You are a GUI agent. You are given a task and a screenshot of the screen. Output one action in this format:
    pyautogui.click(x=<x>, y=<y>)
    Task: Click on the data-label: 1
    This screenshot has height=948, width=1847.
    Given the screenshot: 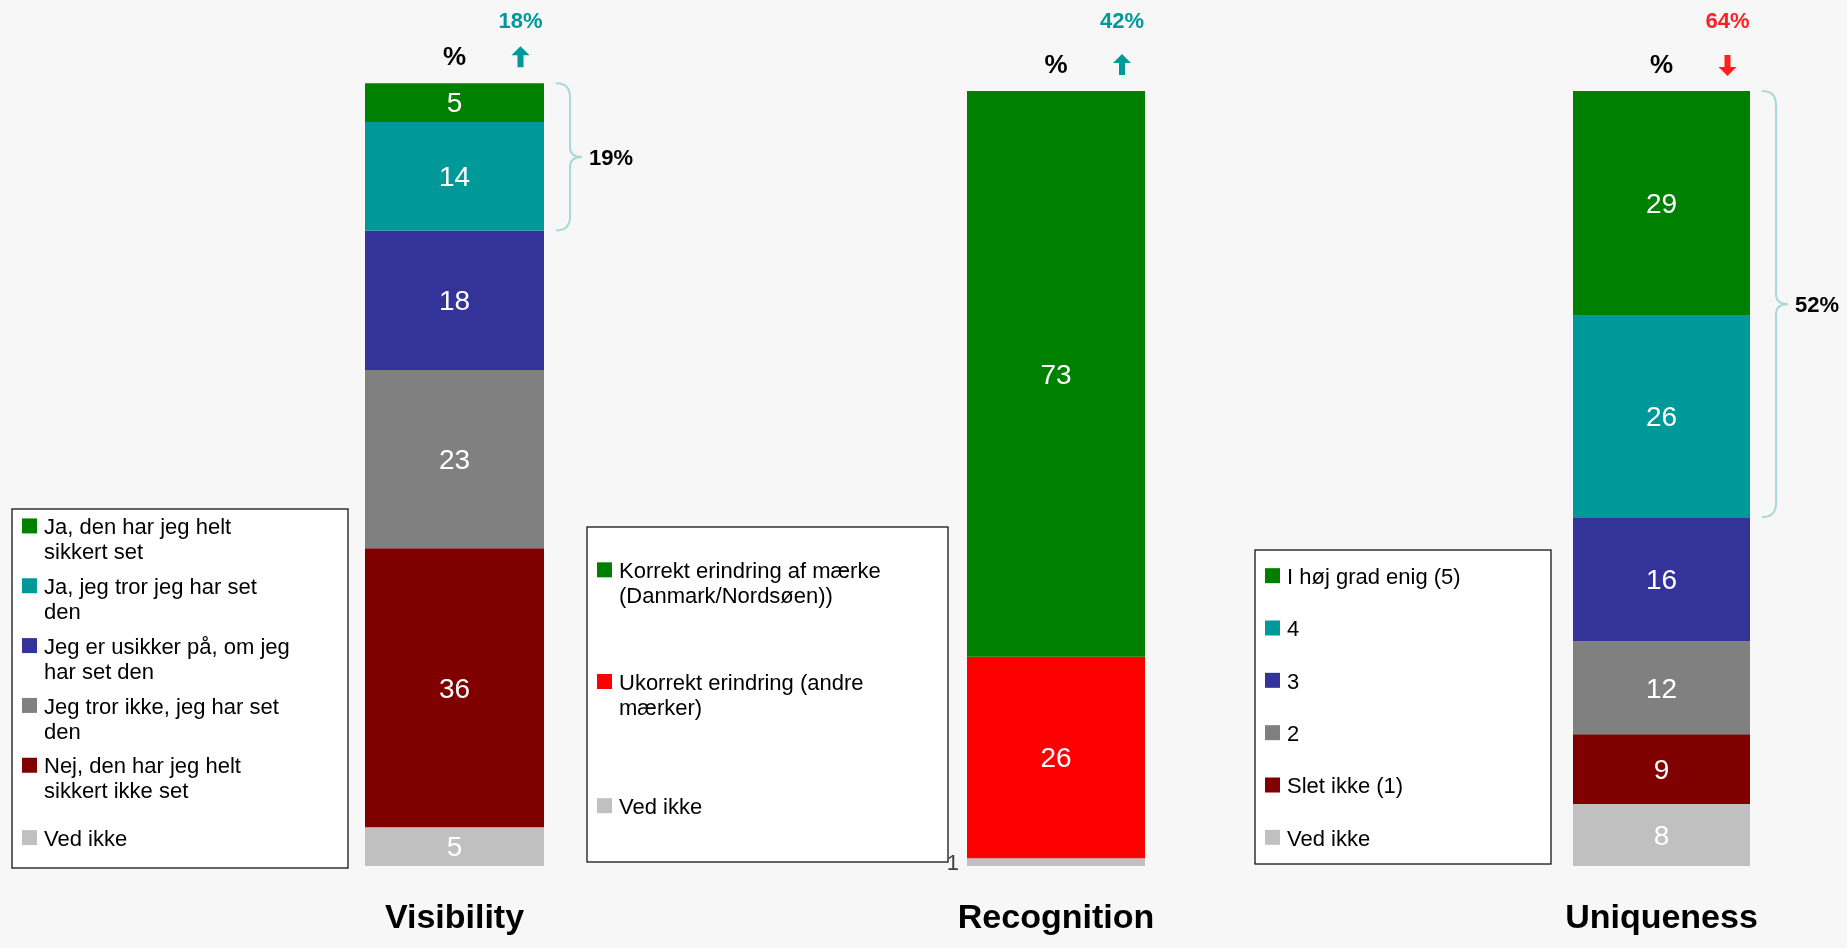 What is the action you would take?
    pyautogui.click(x=952, y=862)
    